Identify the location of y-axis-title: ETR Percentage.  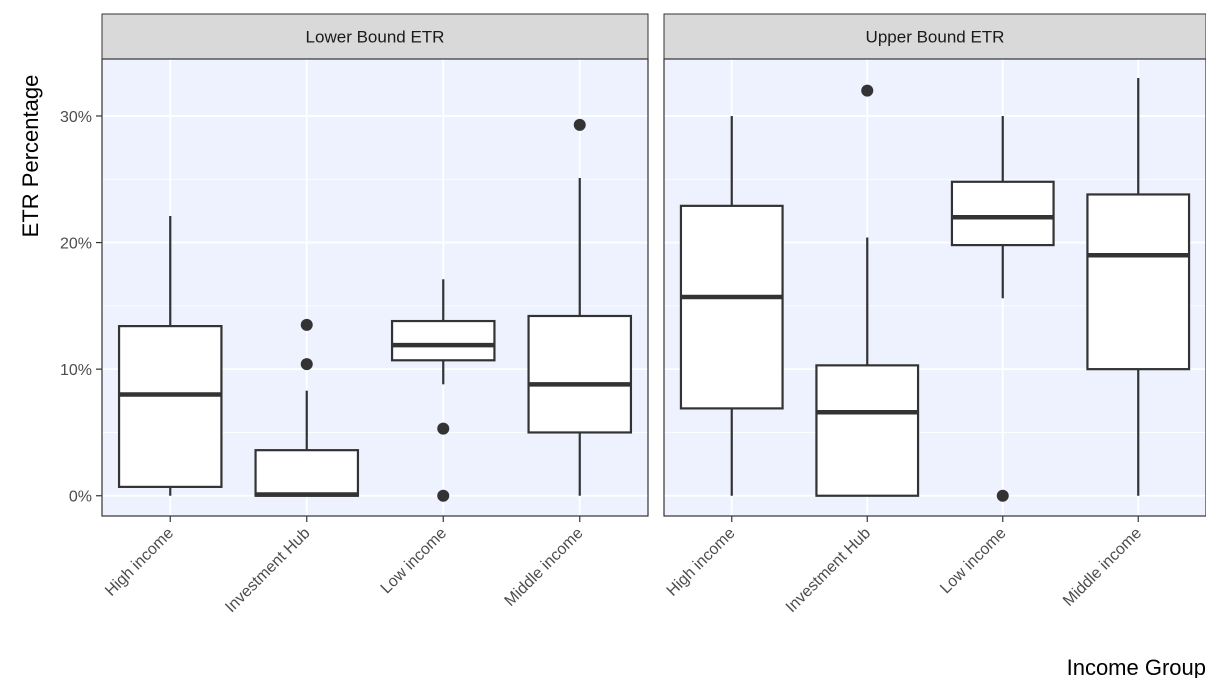
(30, 156).